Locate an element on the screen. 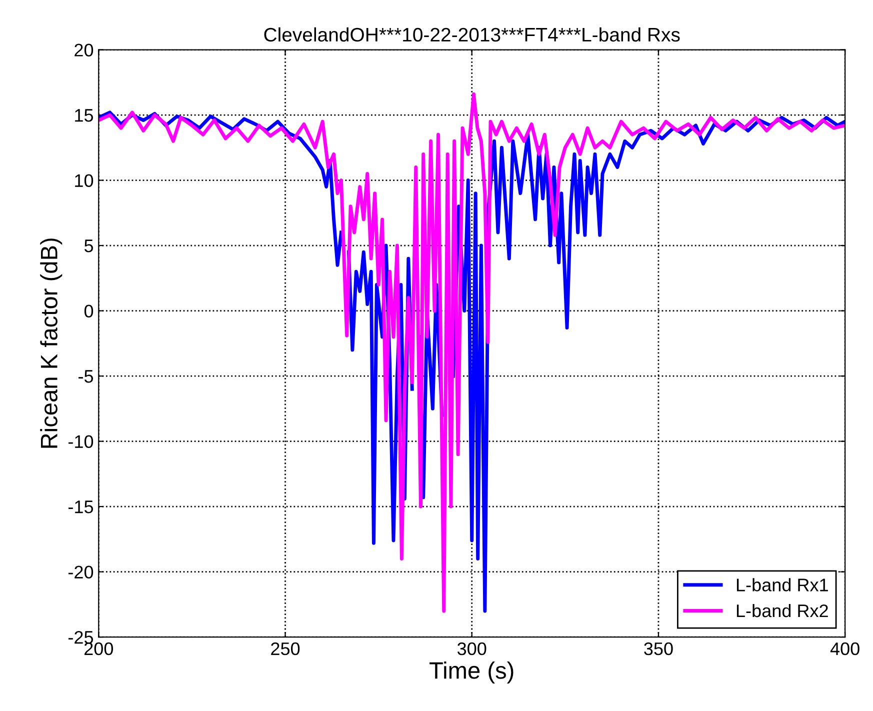 This screenshot has width=873, height=711. chart-title: ClevelandOH***10-22-2013***FT4***L-band Rxs is located at coordinates (472, 34).